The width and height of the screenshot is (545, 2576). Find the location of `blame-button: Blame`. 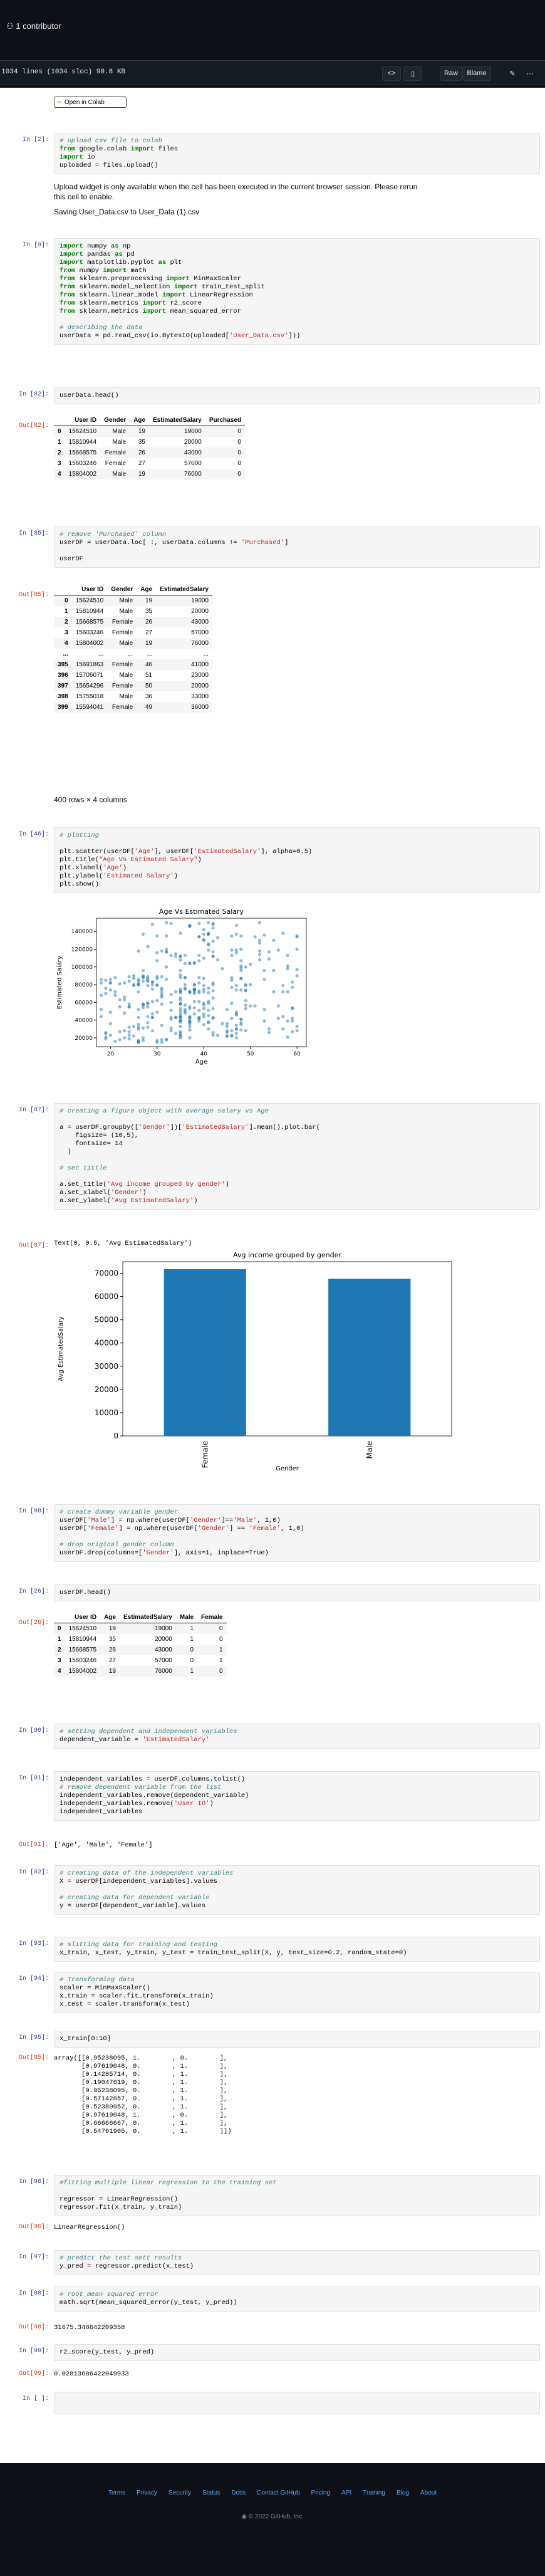

blame-button: Blame is located at coordinates (476, 73).